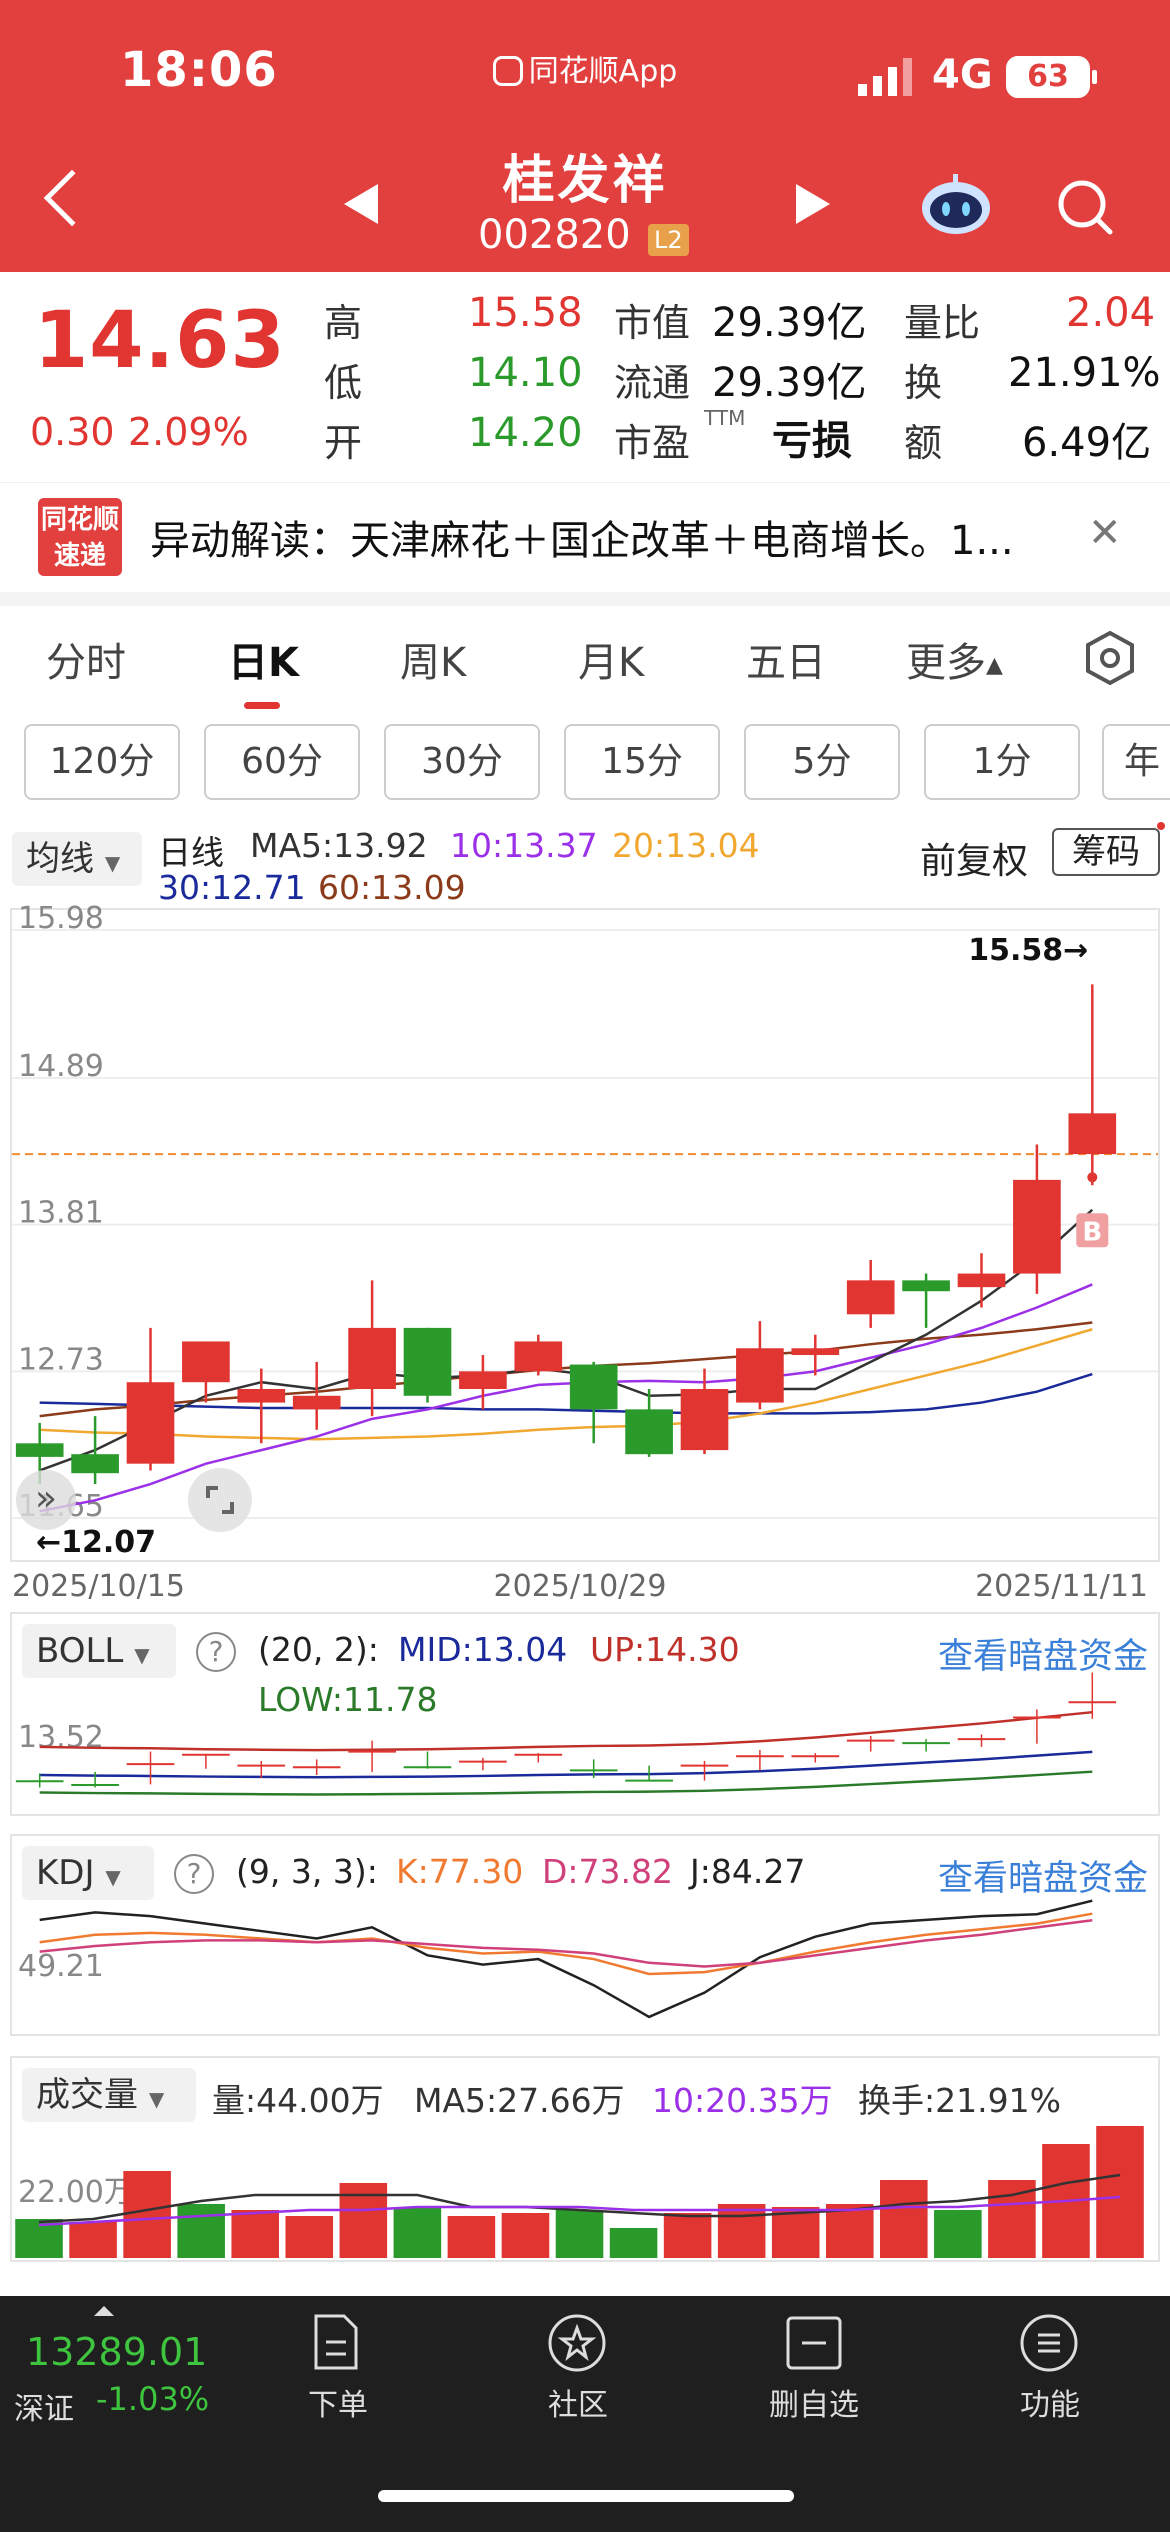  What do you see at coordinates (1049, 2343) in the screenshot?
I see `menu-icon` at bounding box center [1049, 2343].